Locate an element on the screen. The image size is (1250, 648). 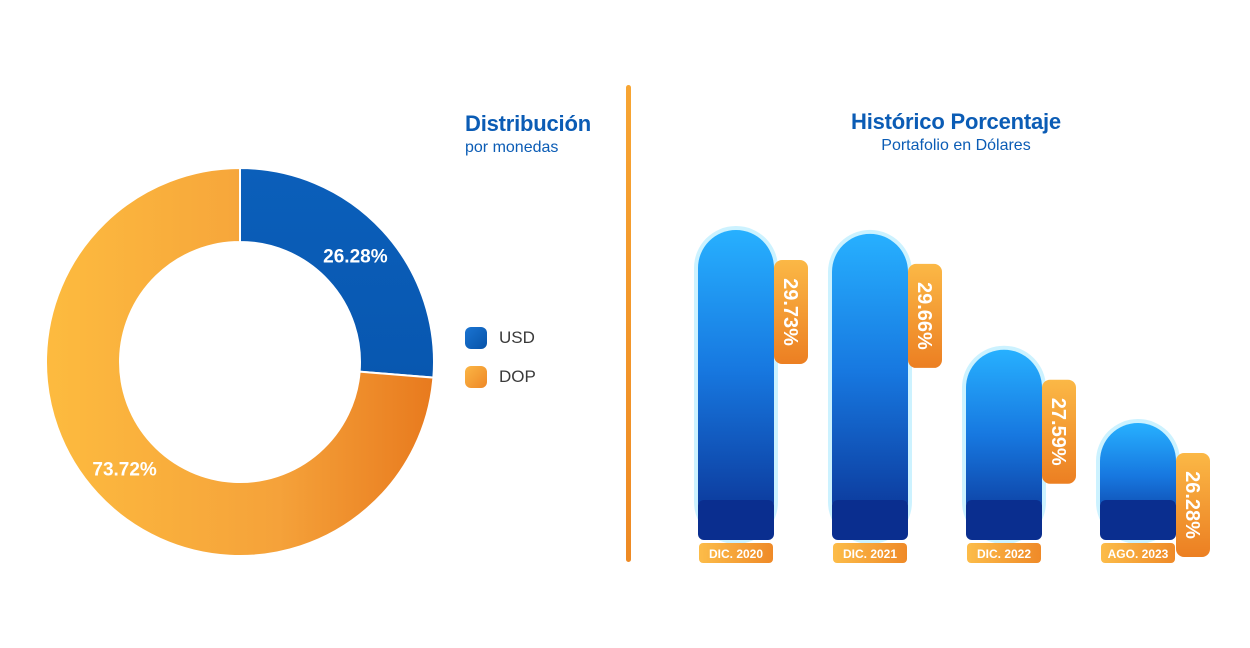
legend: USD DOP is located at coordinates (500, 365).